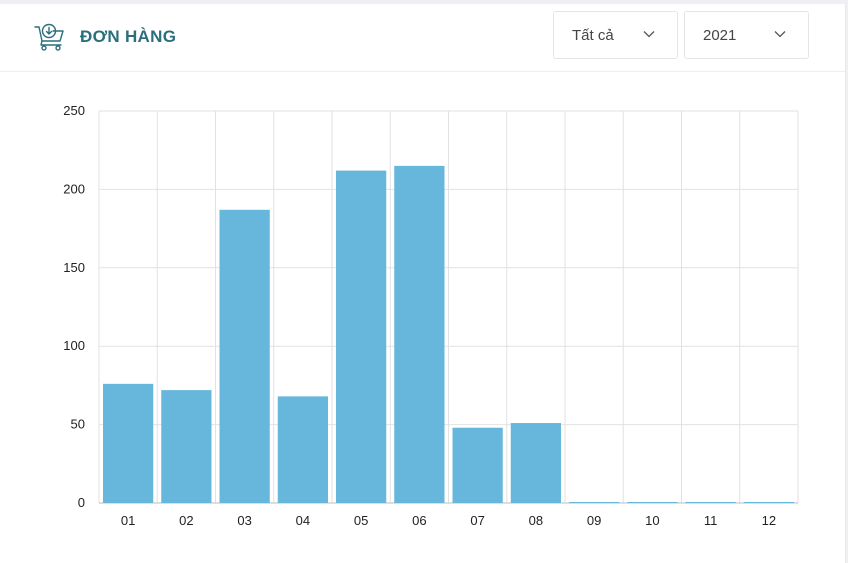 The image size is (848, 563). I want to click on title-group: ĐƠN HÀNG, so click(105, 37).